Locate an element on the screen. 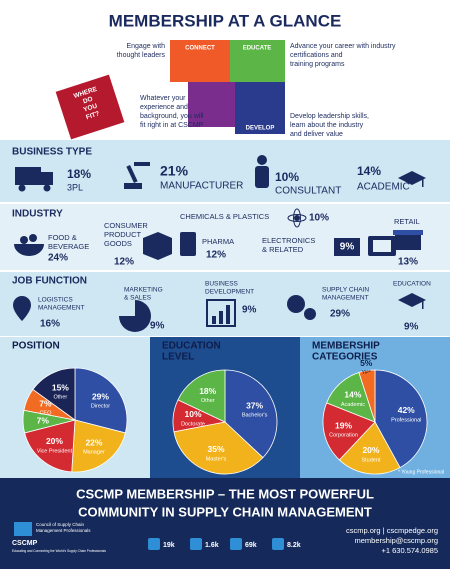  piece-label: YOU is located at coordinates (91, 108).